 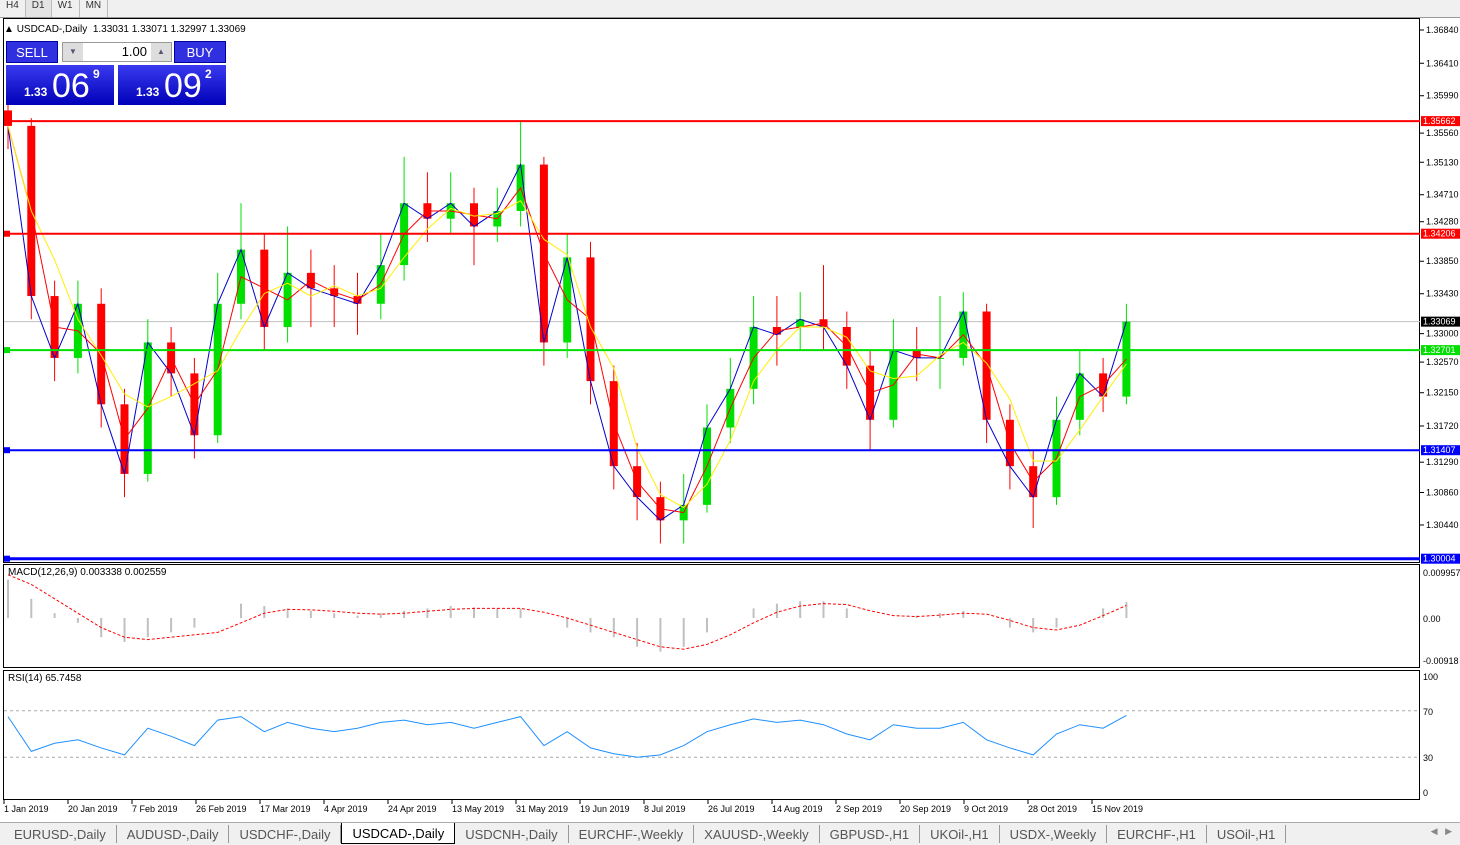 I want to click on price-tick-label: 1.31290, so click(x=1442, y=462).